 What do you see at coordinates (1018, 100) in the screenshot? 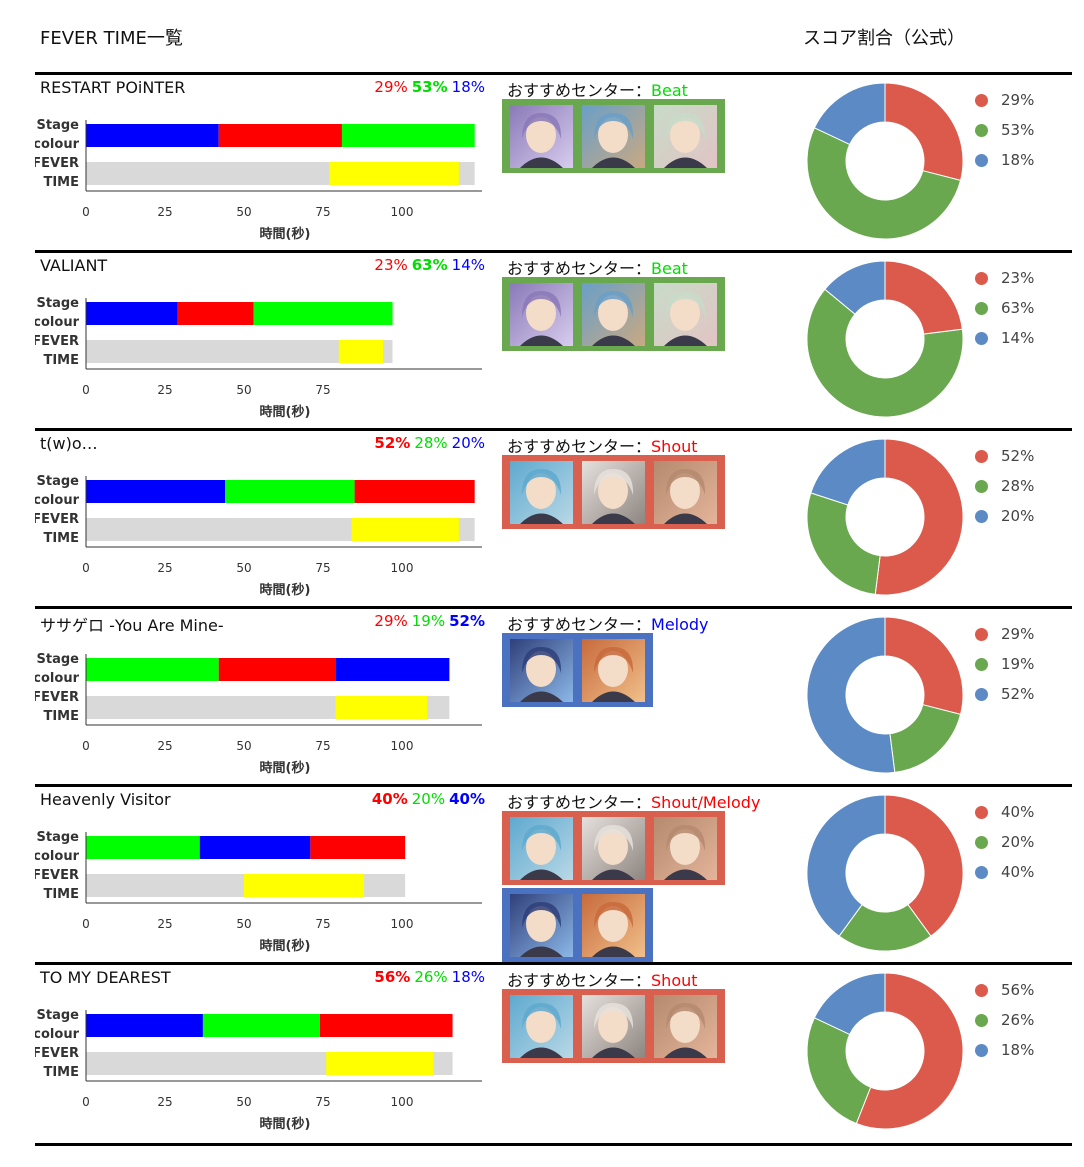
I see `legend-value: 29%` at bounding box center [1018, 100].